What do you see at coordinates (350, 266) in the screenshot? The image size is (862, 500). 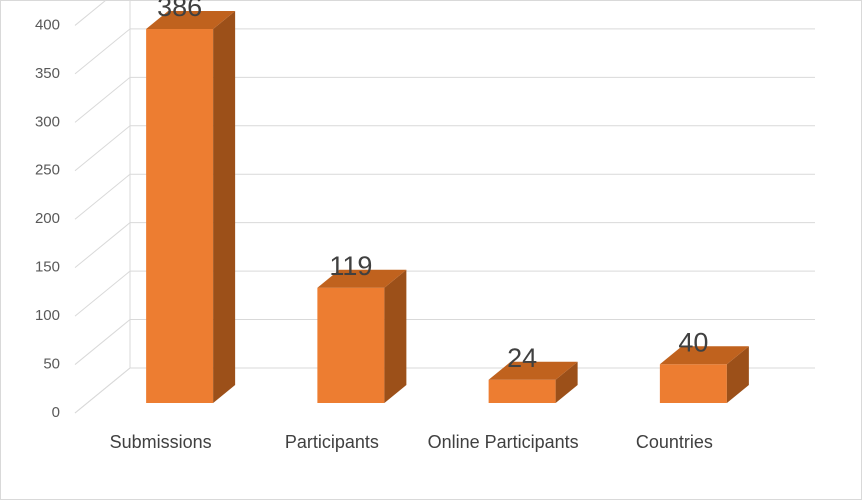 I see `value-label: 119` at bounding box center [350, 266].